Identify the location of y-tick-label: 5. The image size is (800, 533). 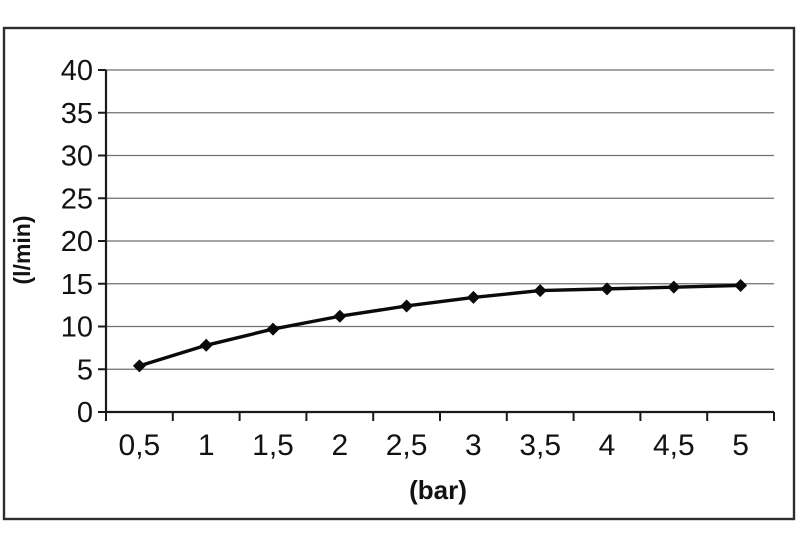
(85, 370).